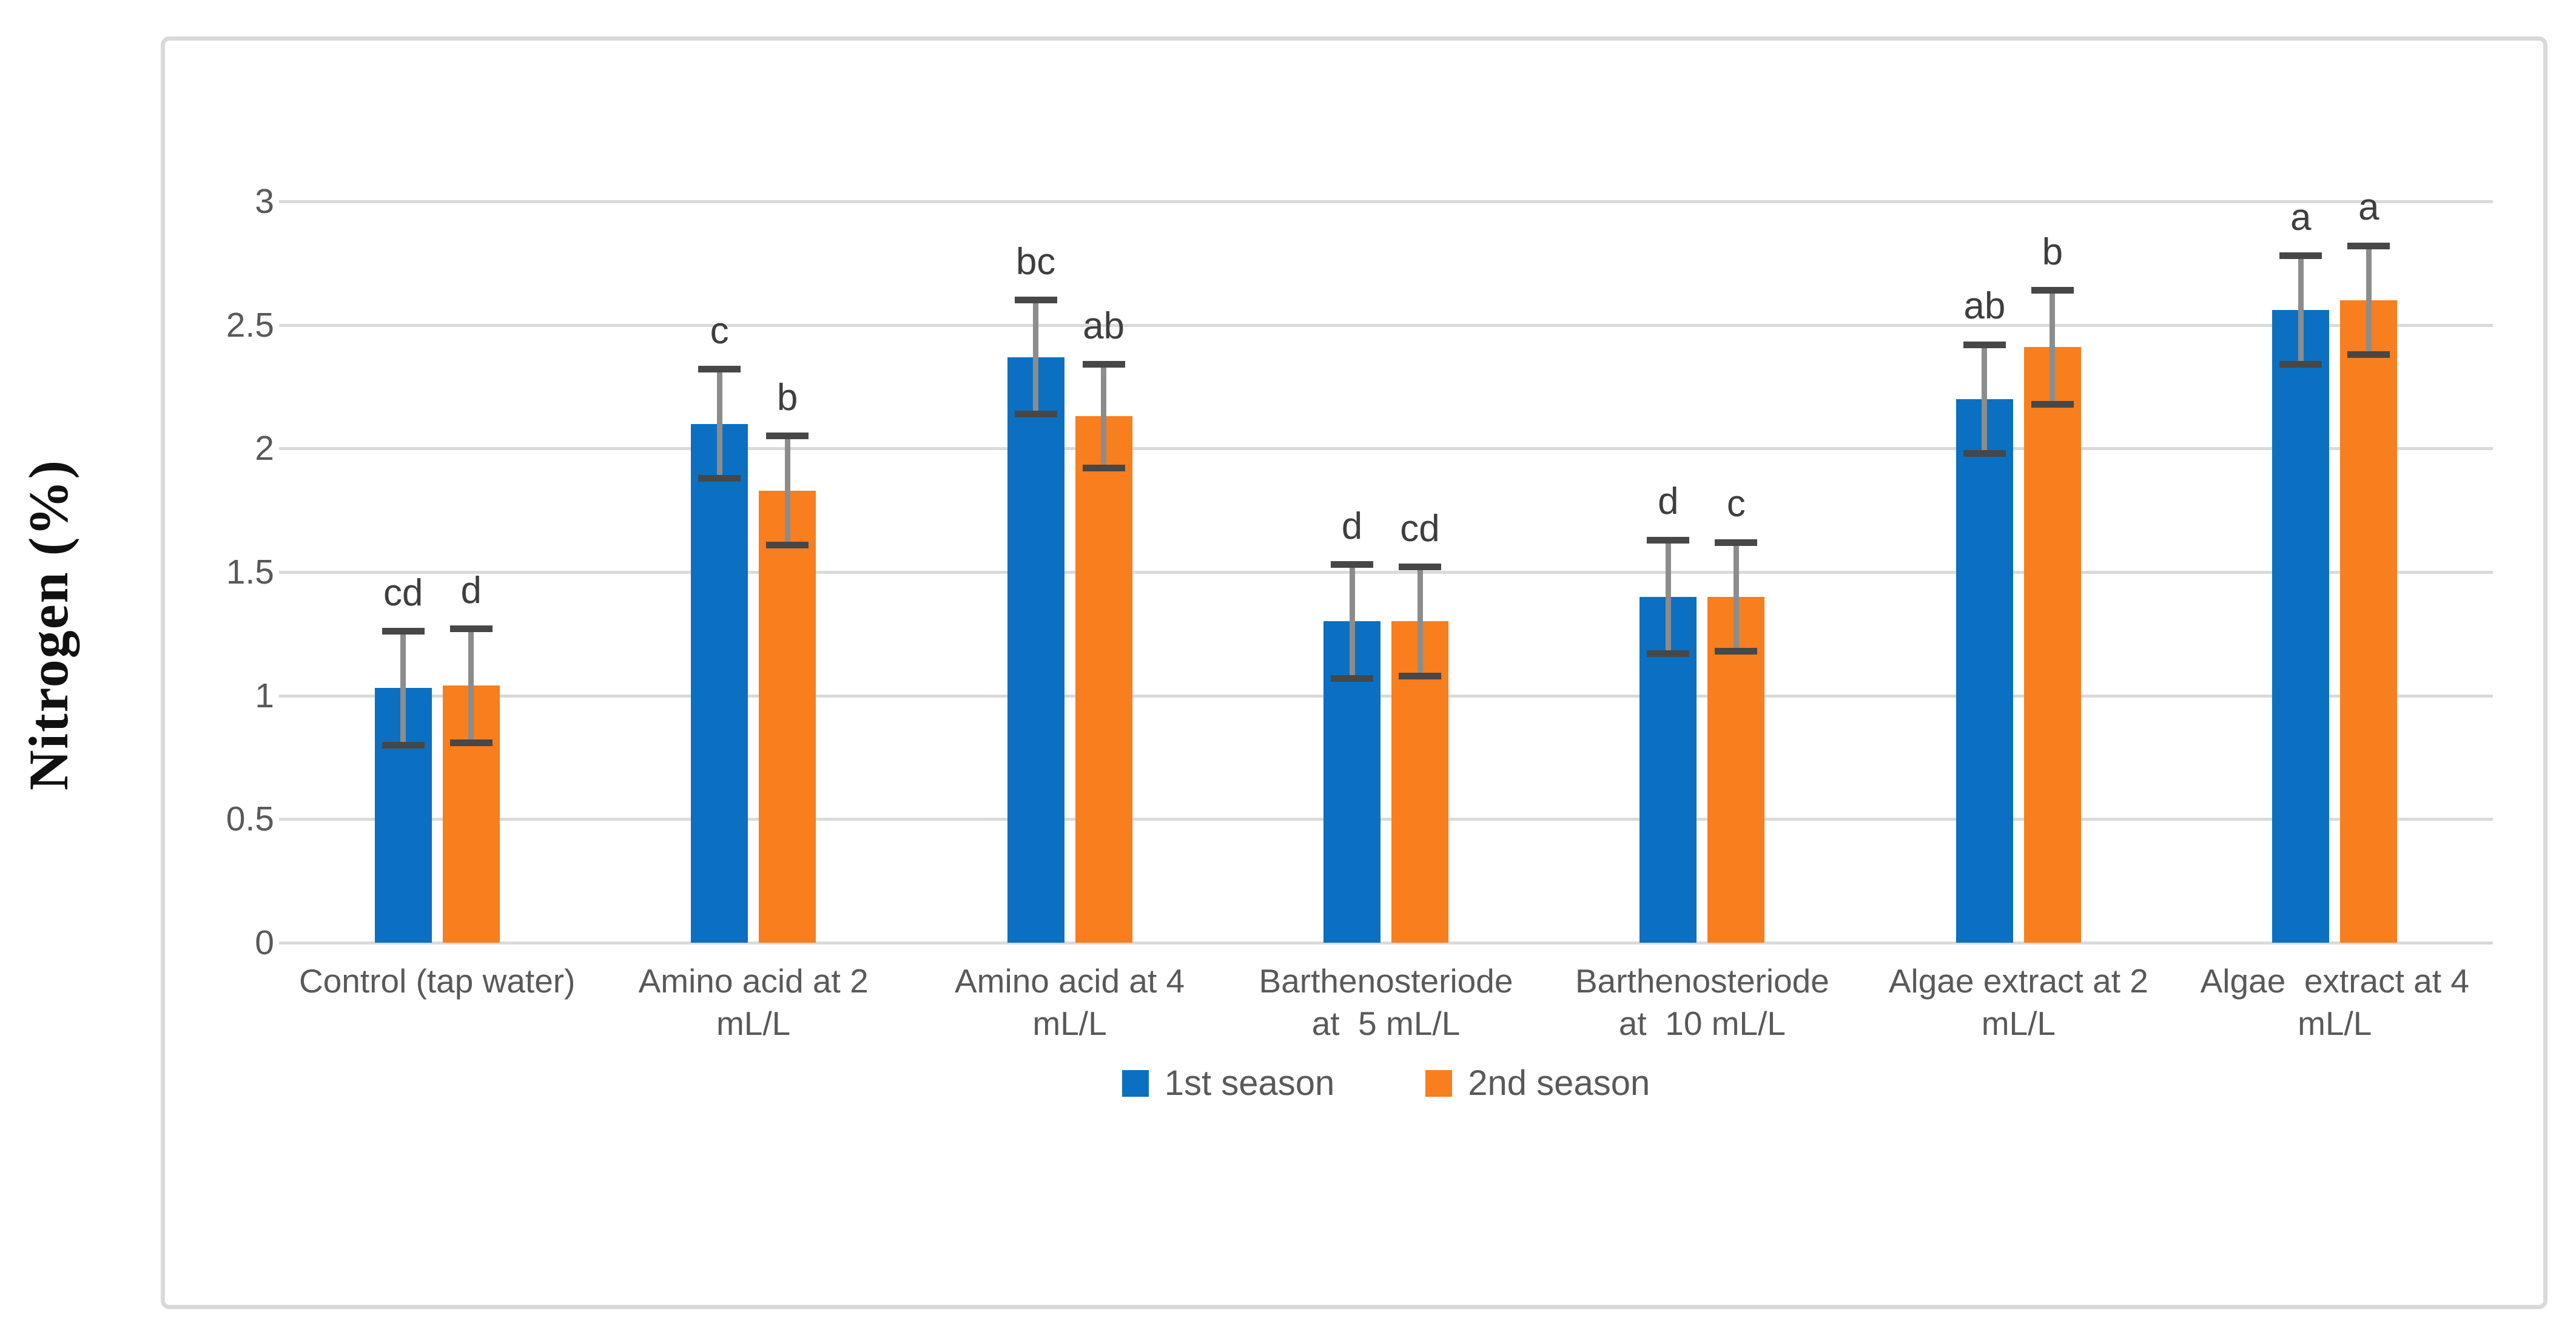  What do you see at coordinates (250, 325) in the screenshot?
I see `y-tick-label: 2.5` at bounding box center [250, 325].